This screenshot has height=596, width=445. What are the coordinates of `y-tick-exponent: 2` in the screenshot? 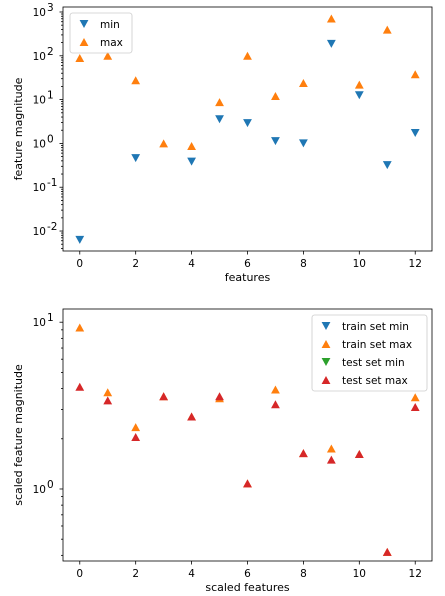 It's located at (50, 52).